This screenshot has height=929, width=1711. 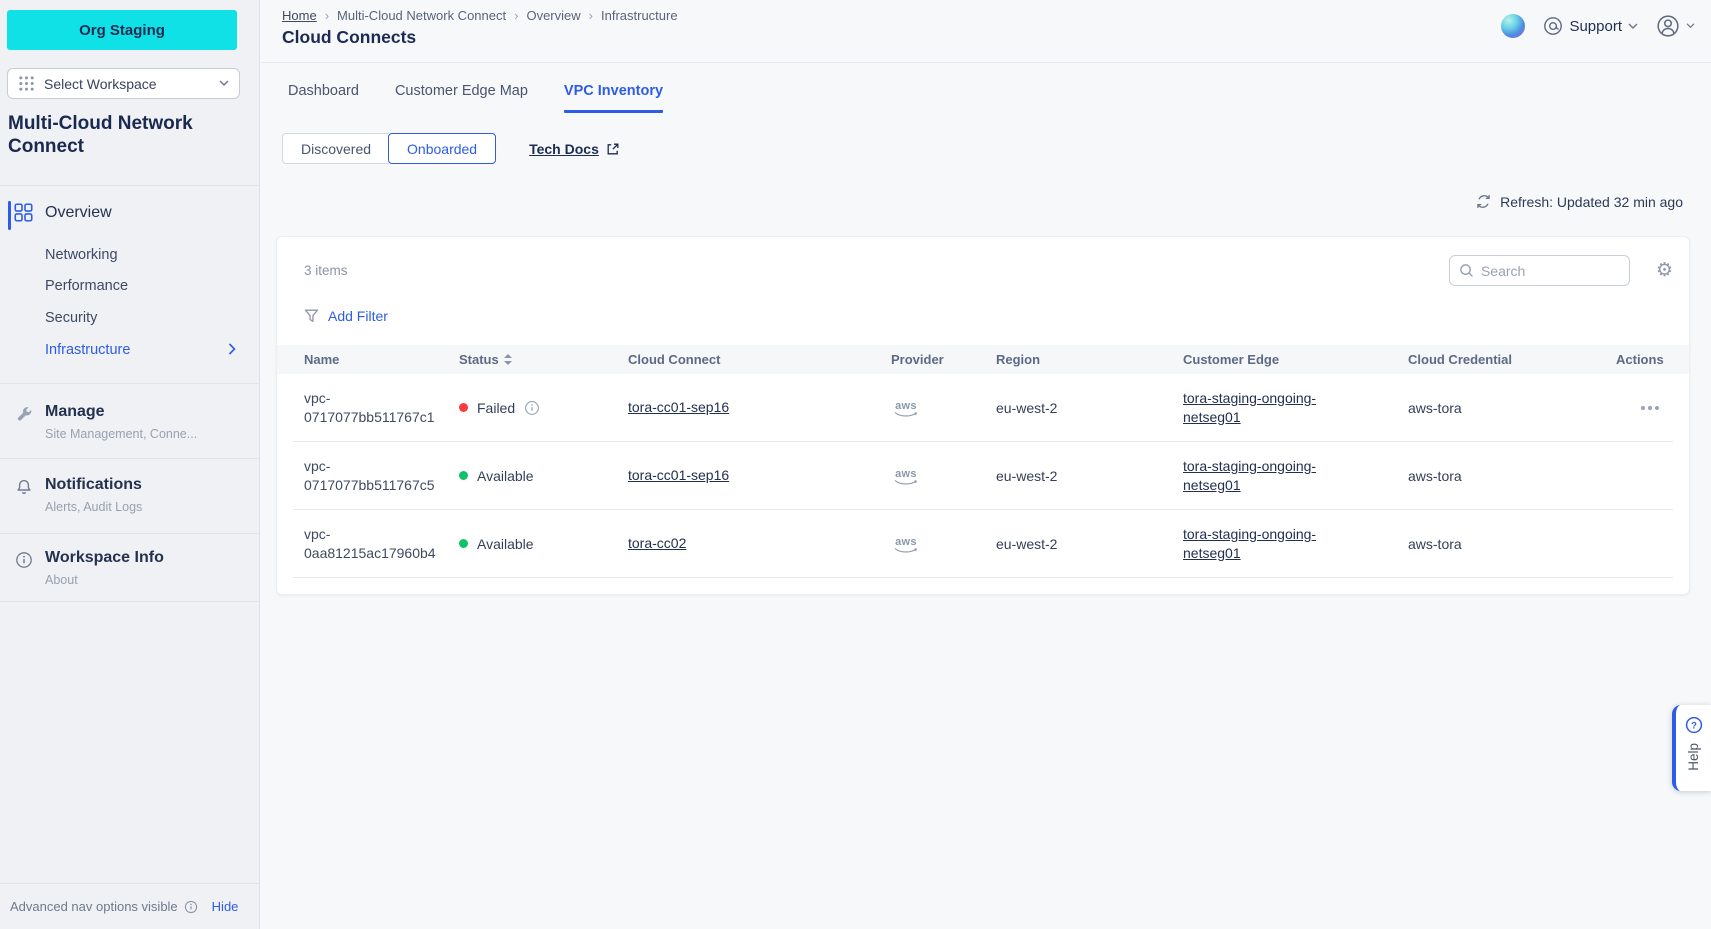 I want to click on active-nav-indicator, so click(x=9, y=215).